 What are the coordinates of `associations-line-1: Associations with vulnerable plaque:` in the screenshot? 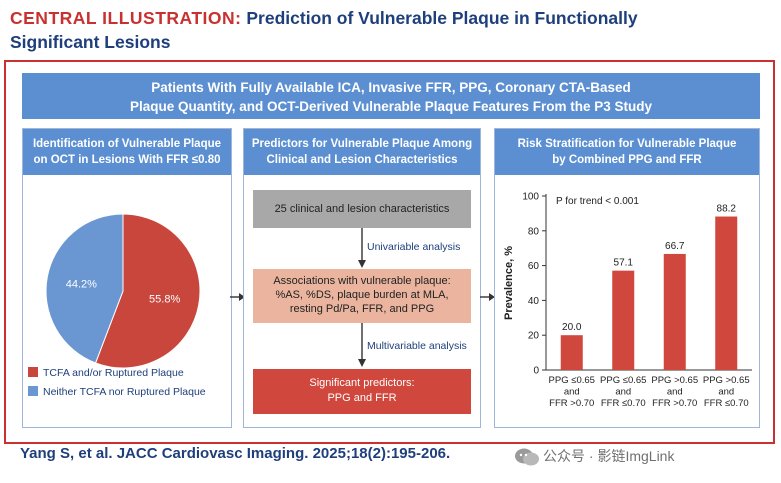 It's located at (362, 281).